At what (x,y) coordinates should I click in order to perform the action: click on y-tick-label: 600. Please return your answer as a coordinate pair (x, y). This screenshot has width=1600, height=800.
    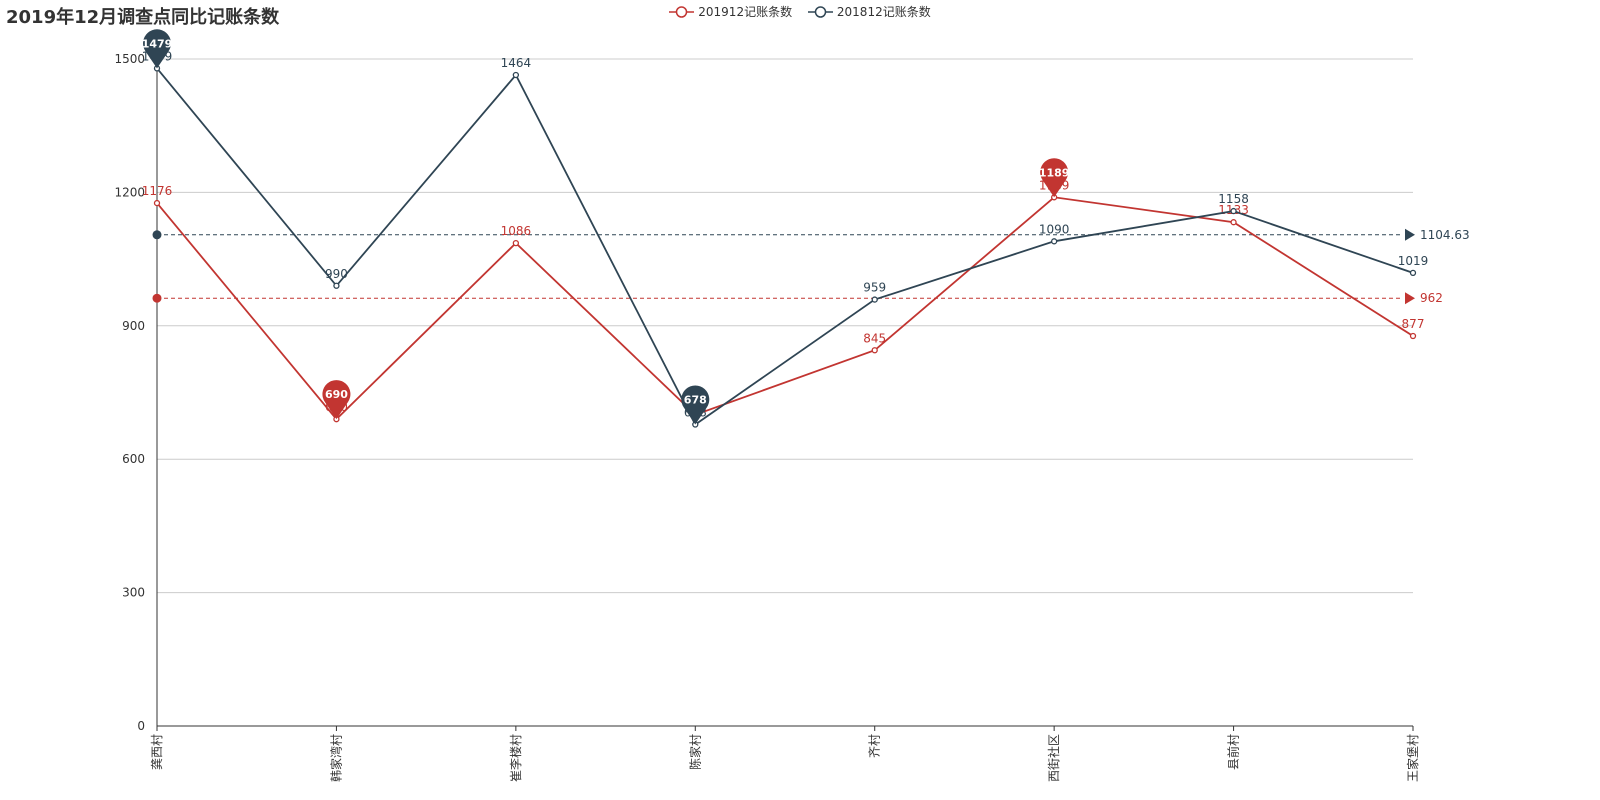
    Looking at the image, I should click on (133, 459).